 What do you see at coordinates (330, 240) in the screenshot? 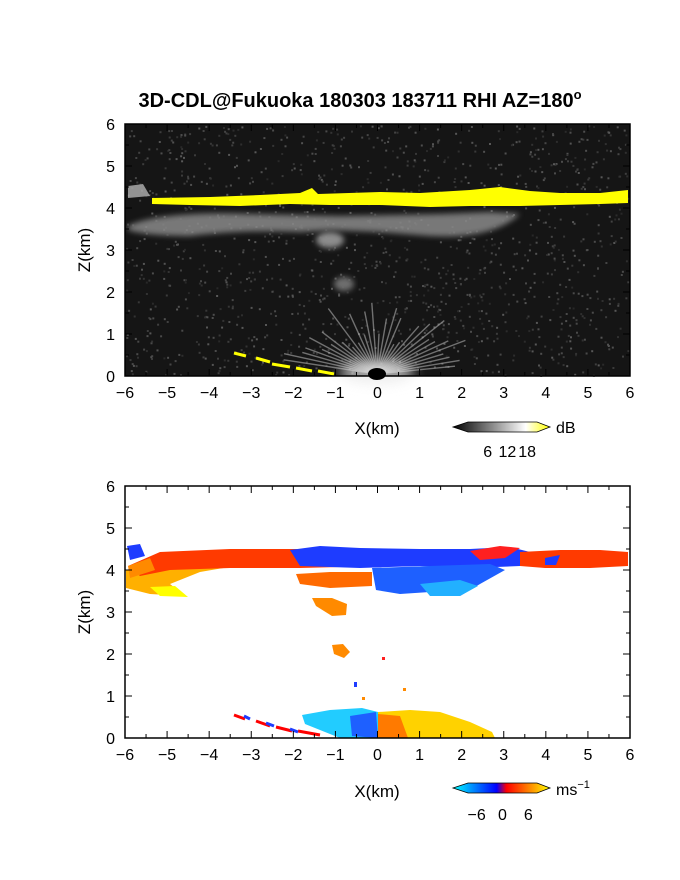
I see `reflectivity-streak-upper` at bounding box center [330, 240].